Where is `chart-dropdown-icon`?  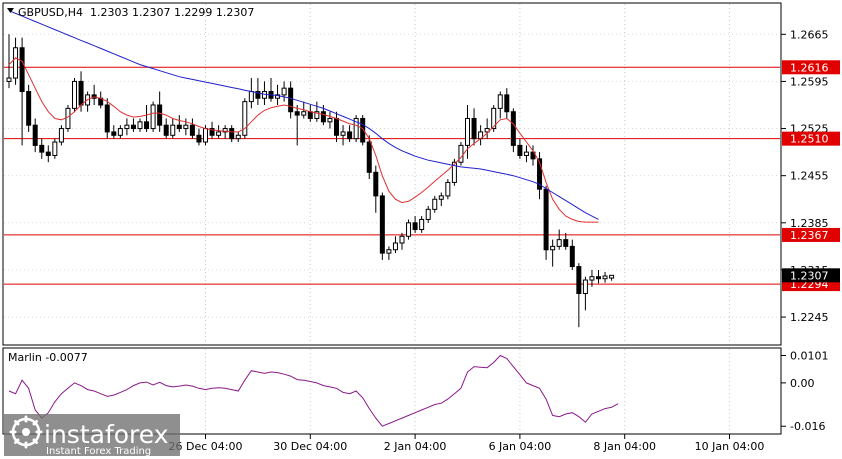 chart-dropdown-icon is located at coordinates (10, 10).